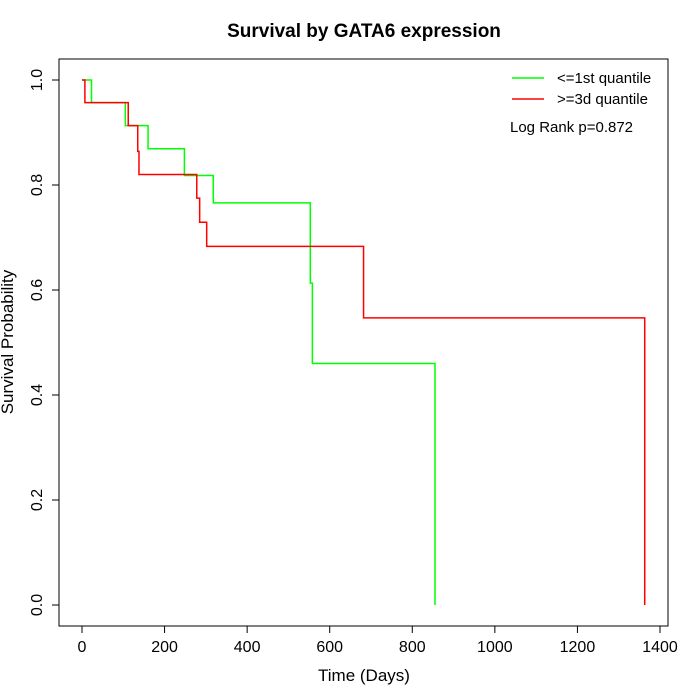 The height and width of the screenshot is (700, 700). I want to click on legend-label-low: <=1st quantile, so click(604, 78).